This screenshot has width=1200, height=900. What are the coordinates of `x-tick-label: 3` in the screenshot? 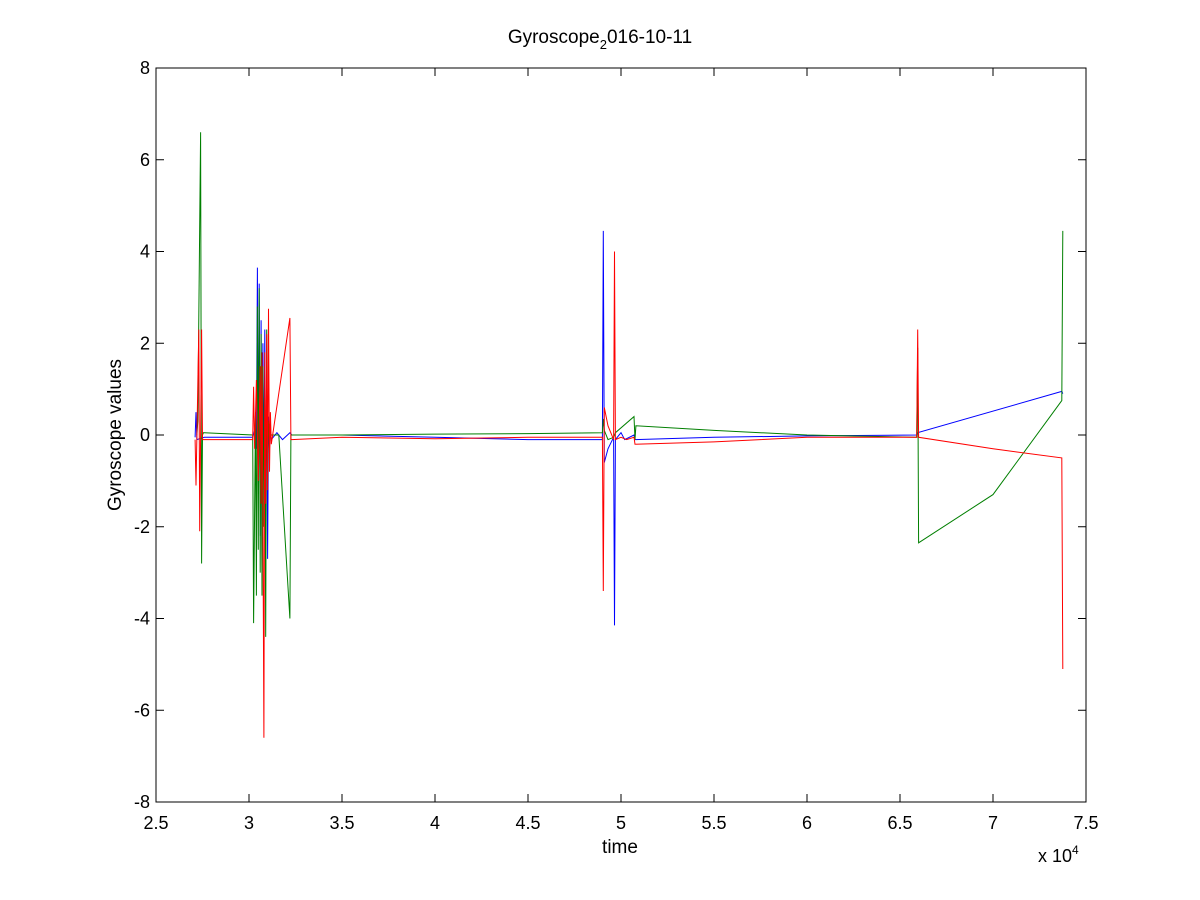 It's located at (249, 823).